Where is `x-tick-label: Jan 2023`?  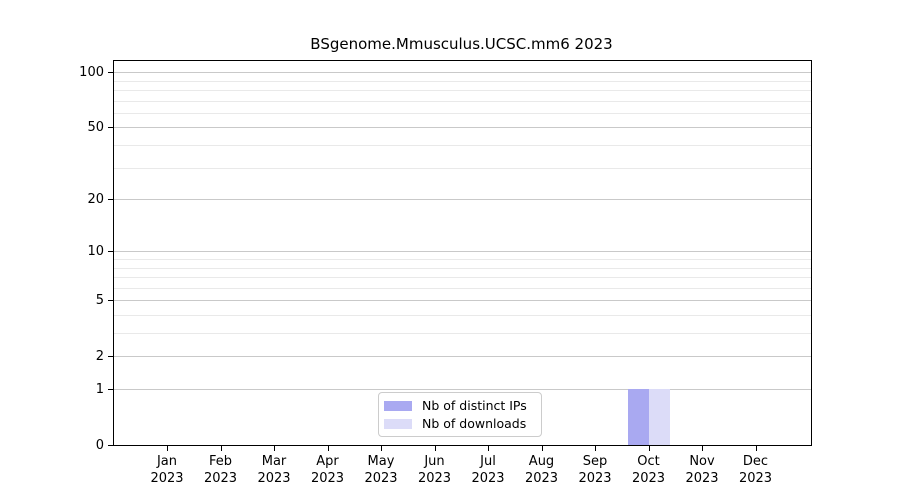
x-tick-label: Jan 2023 is located at coordinates (167, 470).